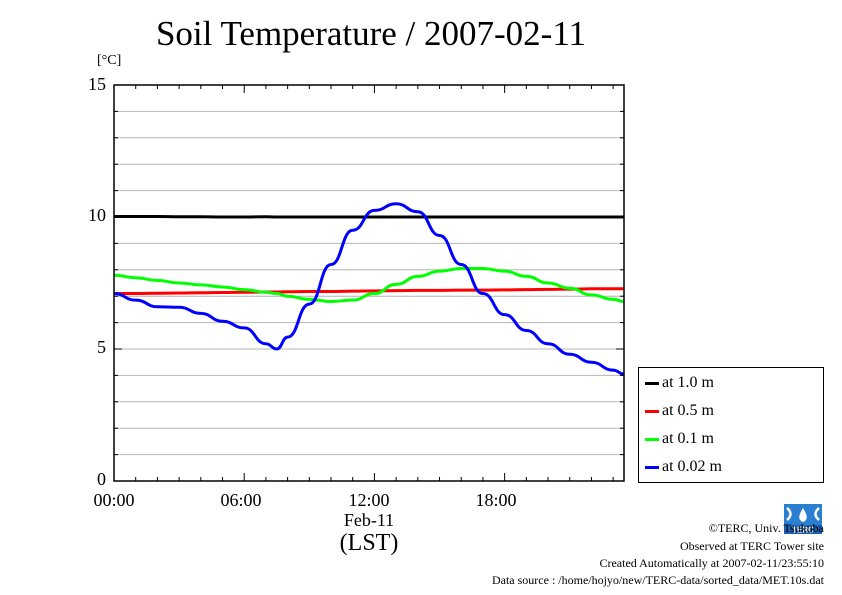 Image resolution: width=842 pixels, height=595 pixels. Describe the element at coordinates (97, 84) in the screenshot. I see `y-tick-label: 15` at that location.